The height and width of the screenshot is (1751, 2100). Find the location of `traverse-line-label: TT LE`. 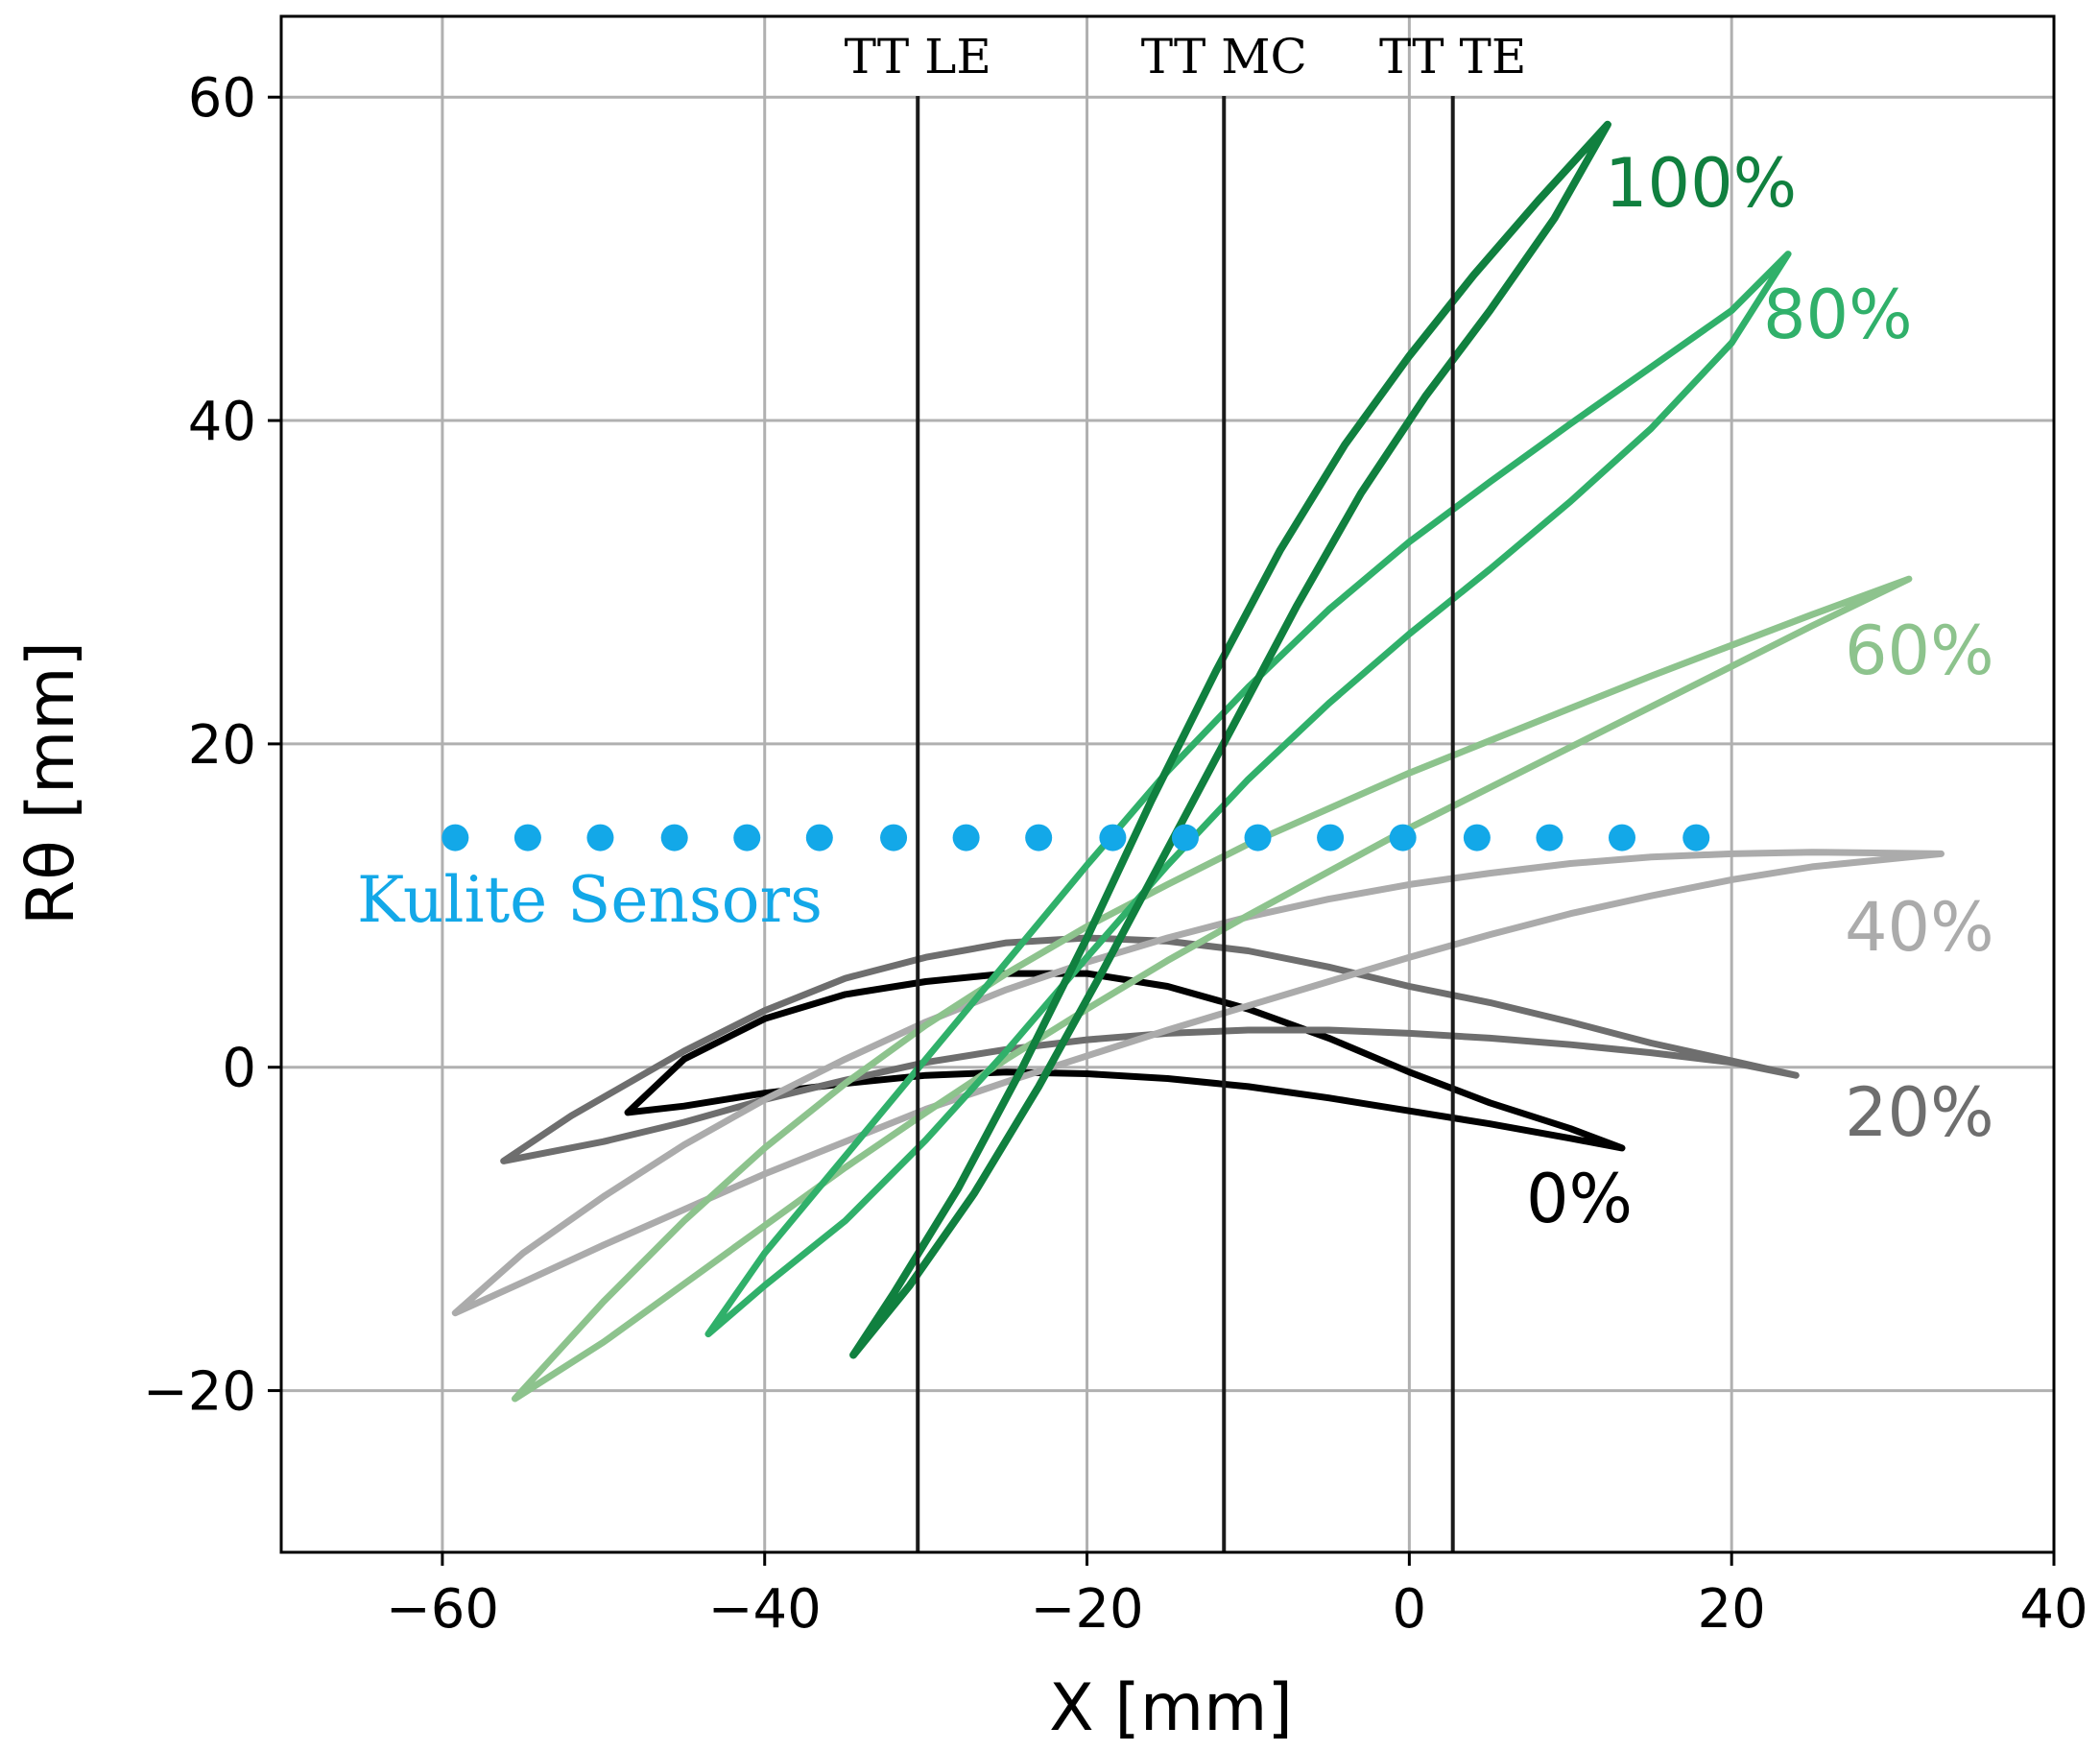

traverse-line-label: TT LE is located at coordinates (918, 56).